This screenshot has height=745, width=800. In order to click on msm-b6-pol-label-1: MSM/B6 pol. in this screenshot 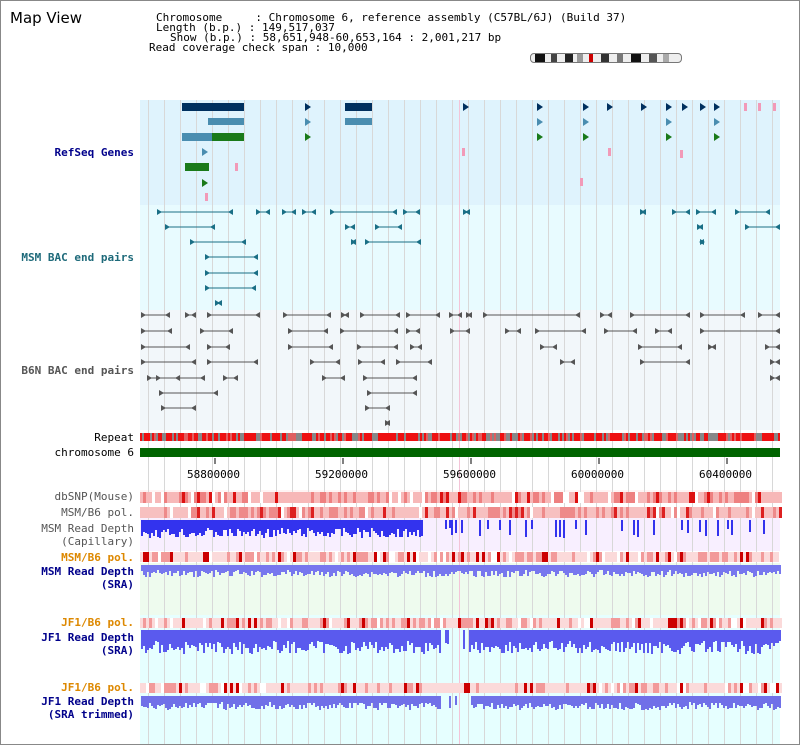, I will do `click(97, 512)`.